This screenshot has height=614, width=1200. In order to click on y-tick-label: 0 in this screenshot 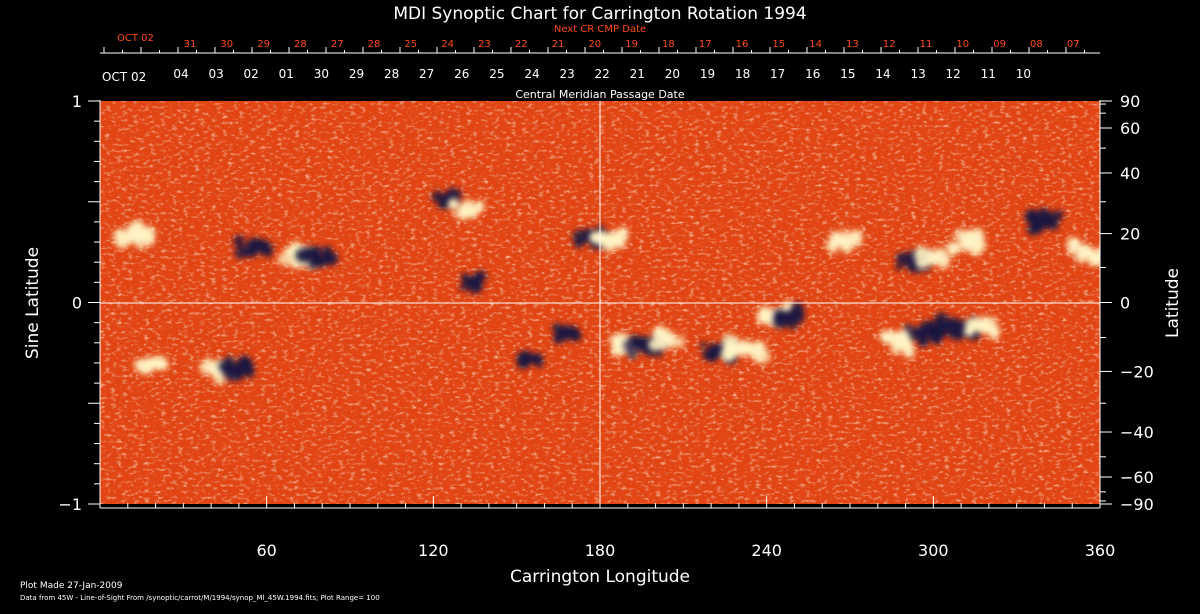, I will do `click(77, 303)`.